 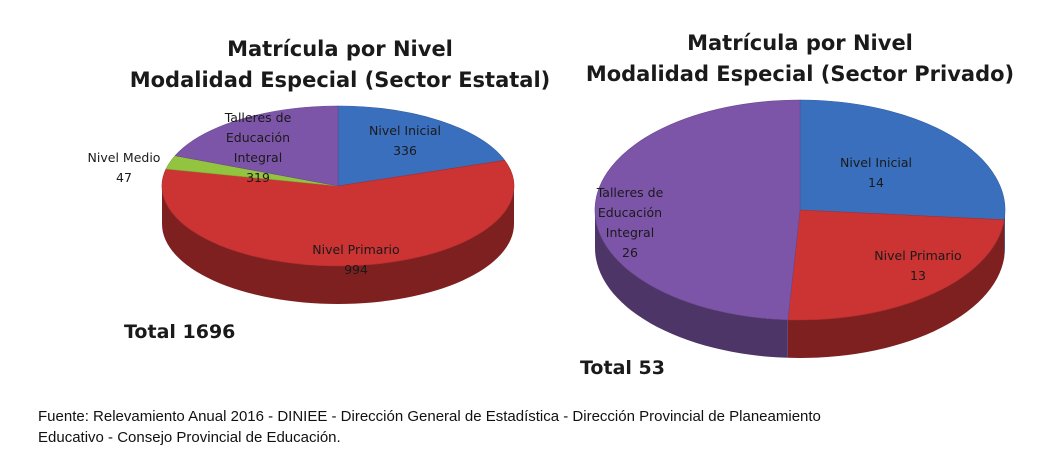 I want to click on chart-title-line2: Modalidad Especial (Sector Estatal), so click(x=340, y=80).